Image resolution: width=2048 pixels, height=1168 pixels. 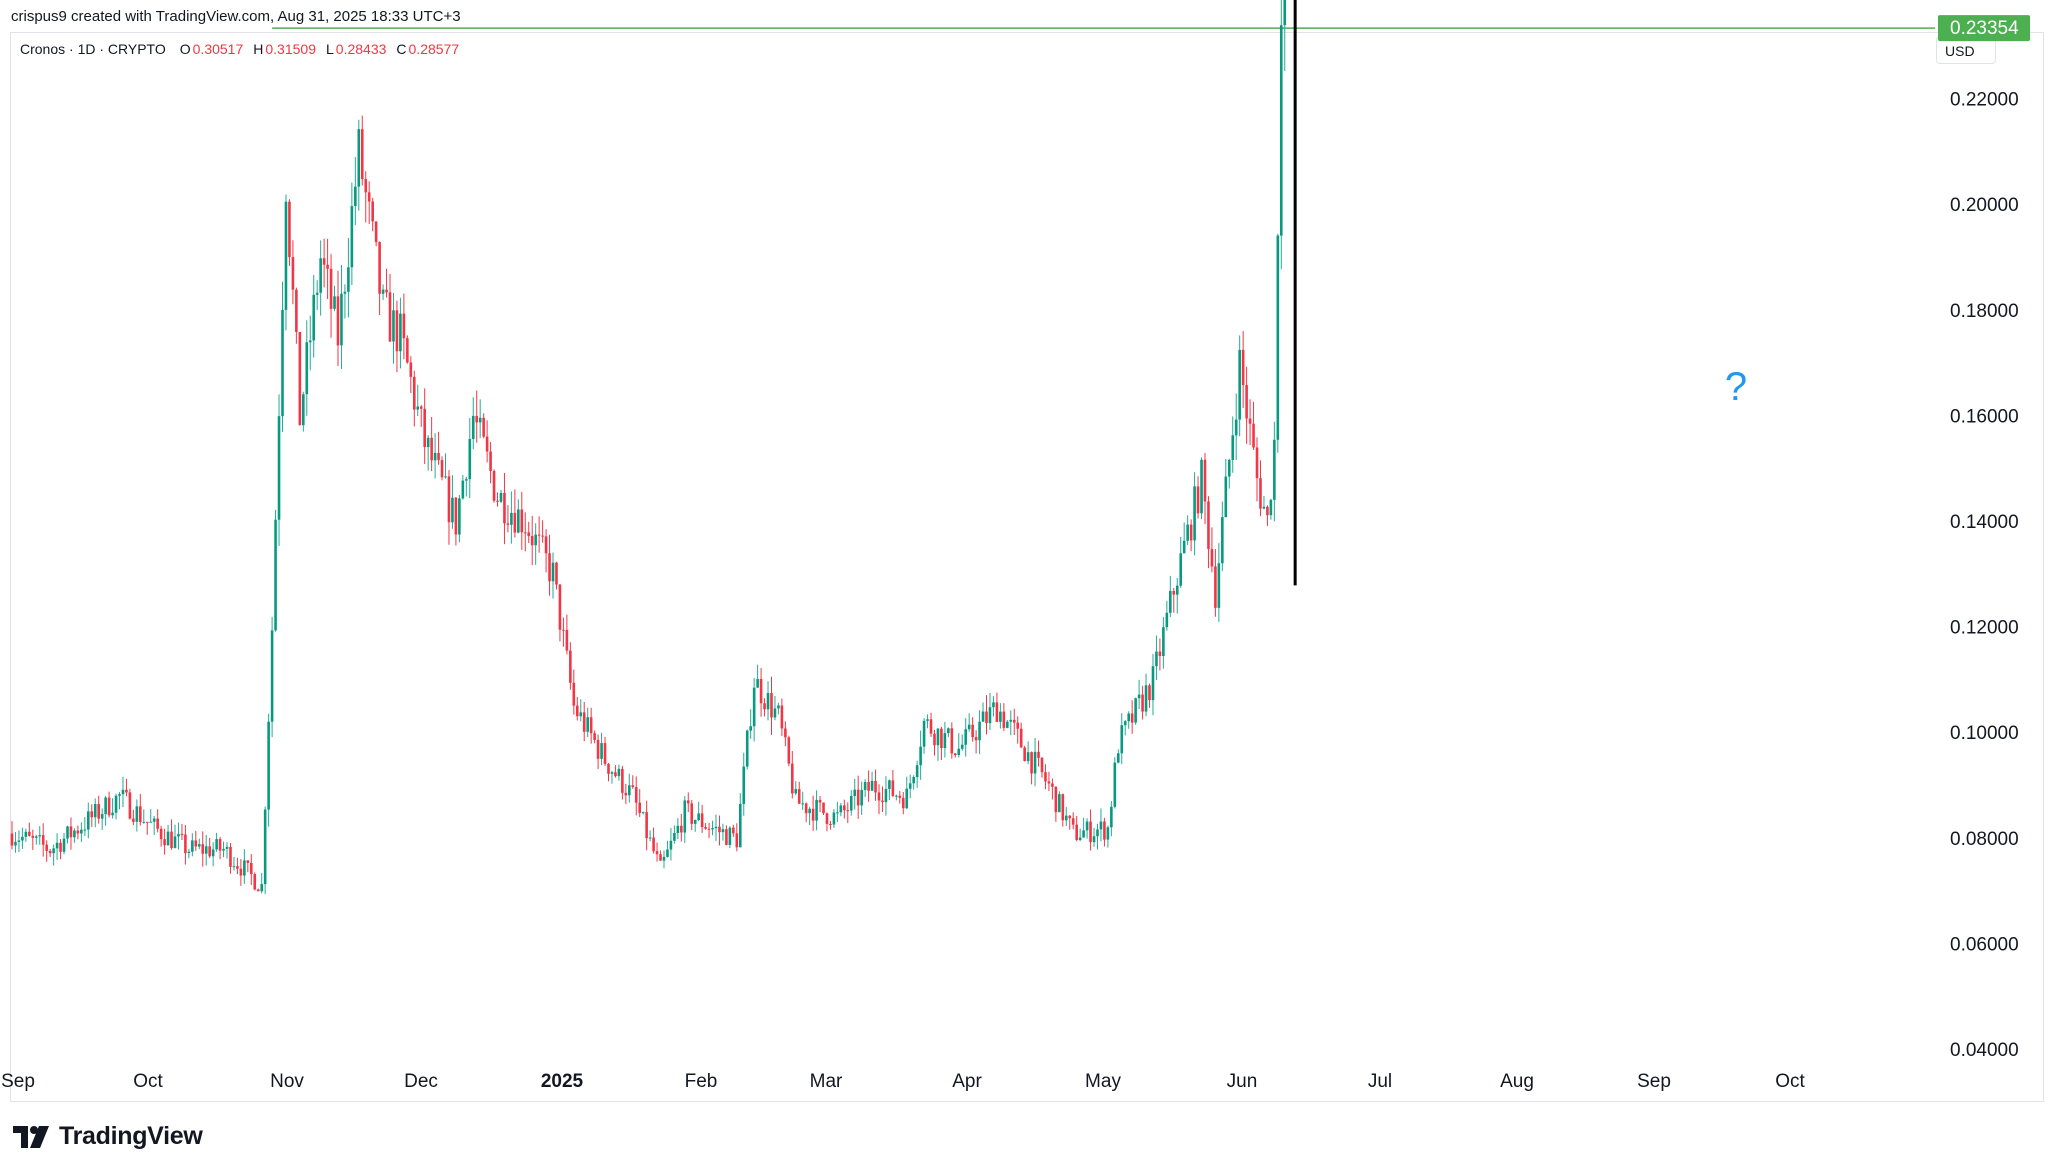 What do you see at coordinates (1984, 2) in the screenshot?
I see `y-tick-label: 0.24000` at bounding box center [1984, 2].